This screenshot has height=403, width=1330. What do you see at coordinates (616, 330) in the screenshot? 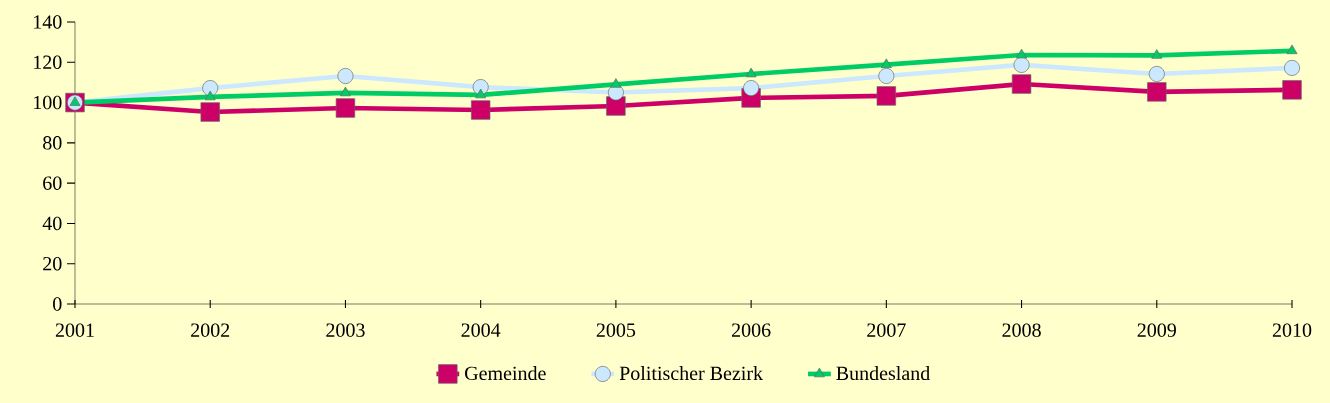
I see `x-tick-label: 2005` at bounding box center [616, 330].